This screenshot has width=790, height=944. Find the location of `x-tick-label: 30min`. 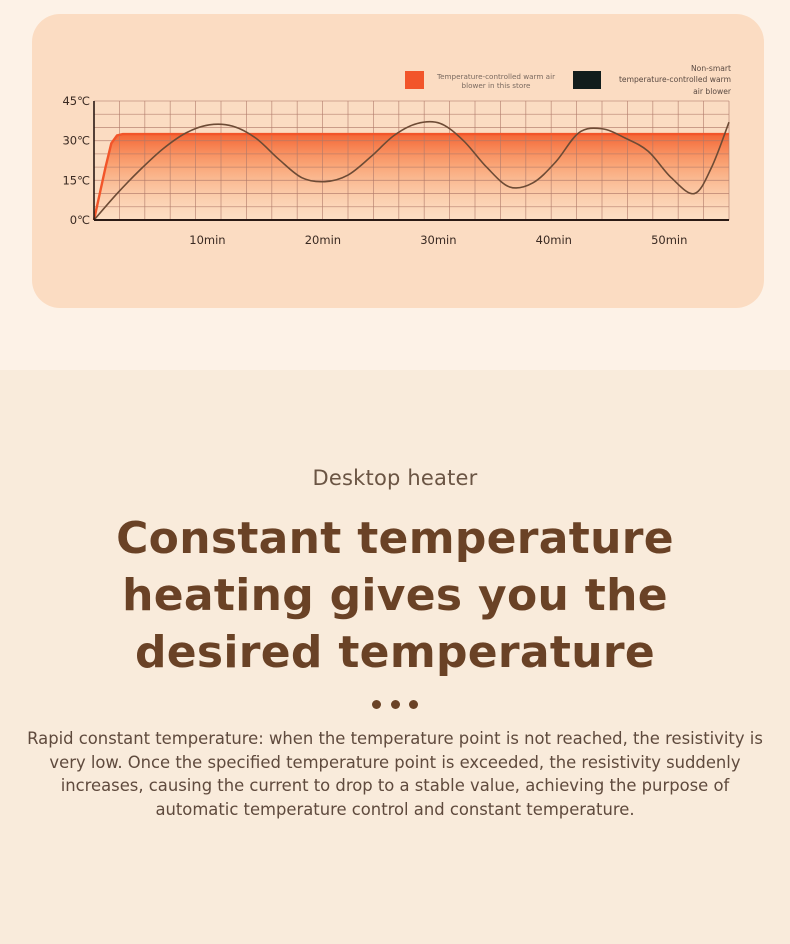

x-tick-label: 30min is located at coordinates (438, 240).